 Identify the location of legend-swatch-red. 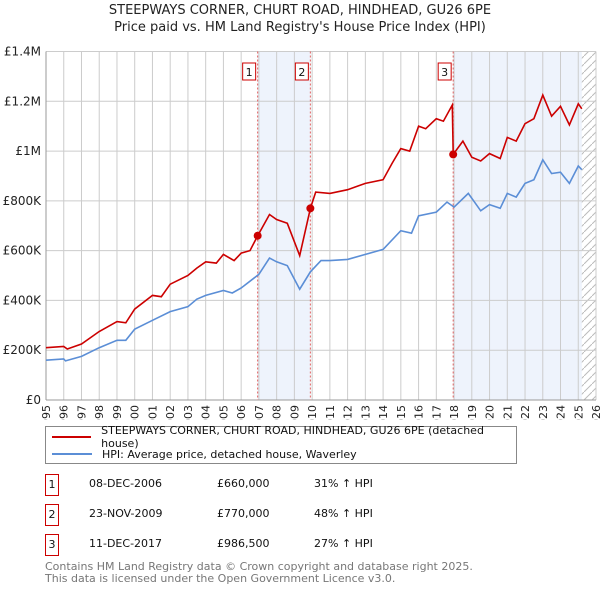
(72, 437).